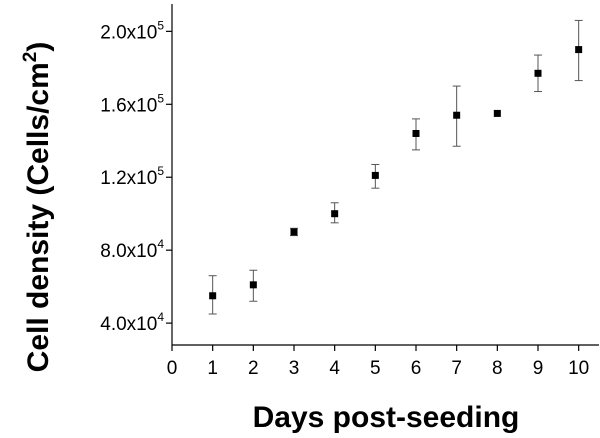 The width and height of the screenshot is (600, 438). I want to click on y-tick-label-base: 4.0x10, so click(128, 324).